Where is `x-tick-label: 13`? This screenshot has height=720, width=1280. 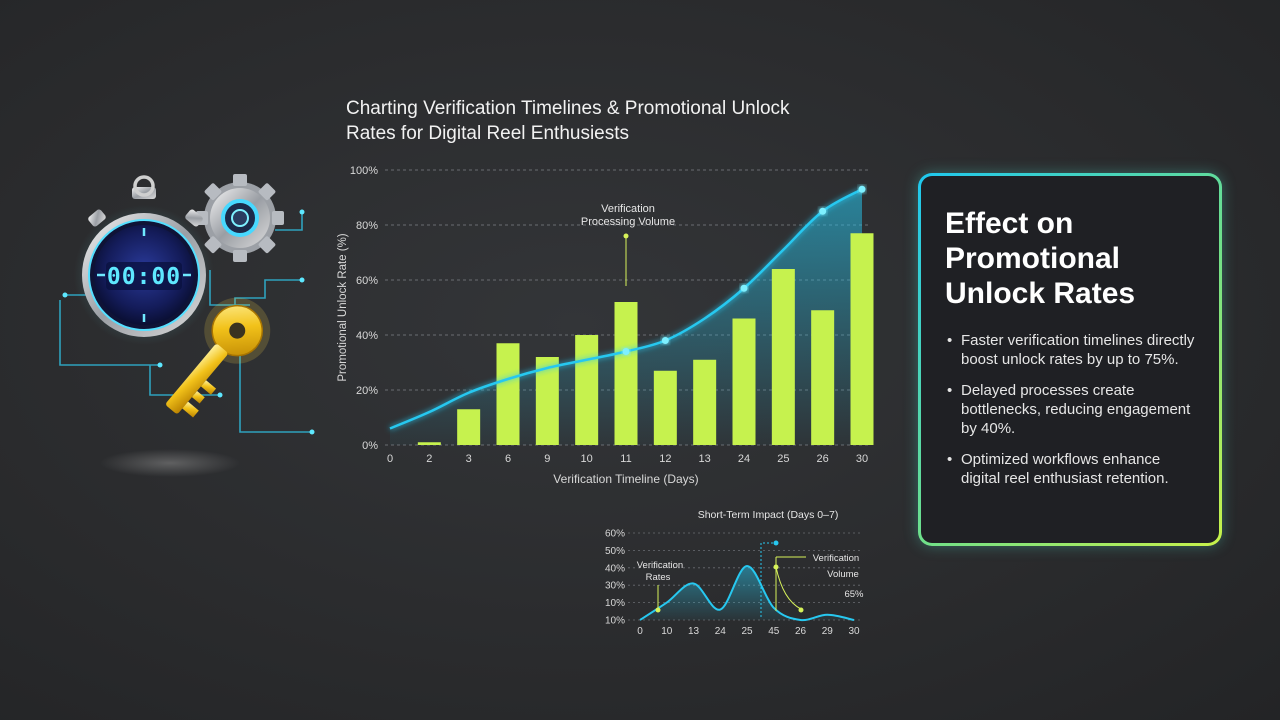 x-tick-label: 13 is located at coordinates (705, 459).